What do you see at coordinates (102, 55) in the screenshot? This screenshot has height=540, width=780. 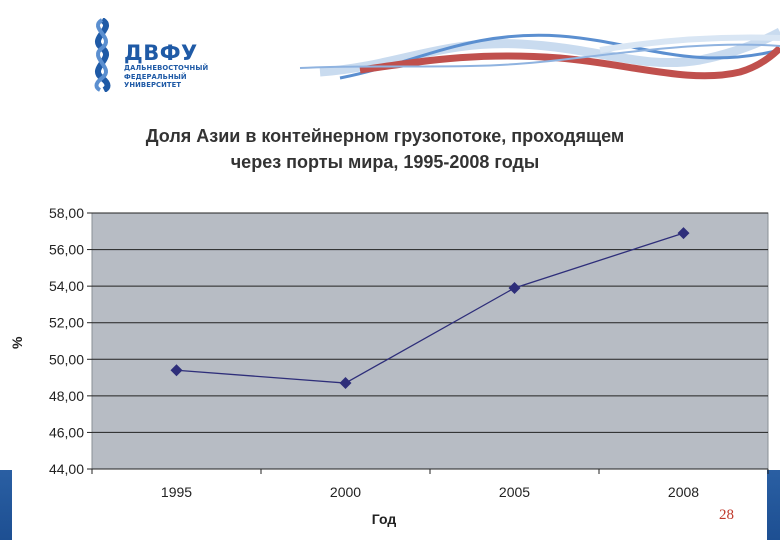 I see `dvfu-logo-icon` at bounding box center [102, 55].